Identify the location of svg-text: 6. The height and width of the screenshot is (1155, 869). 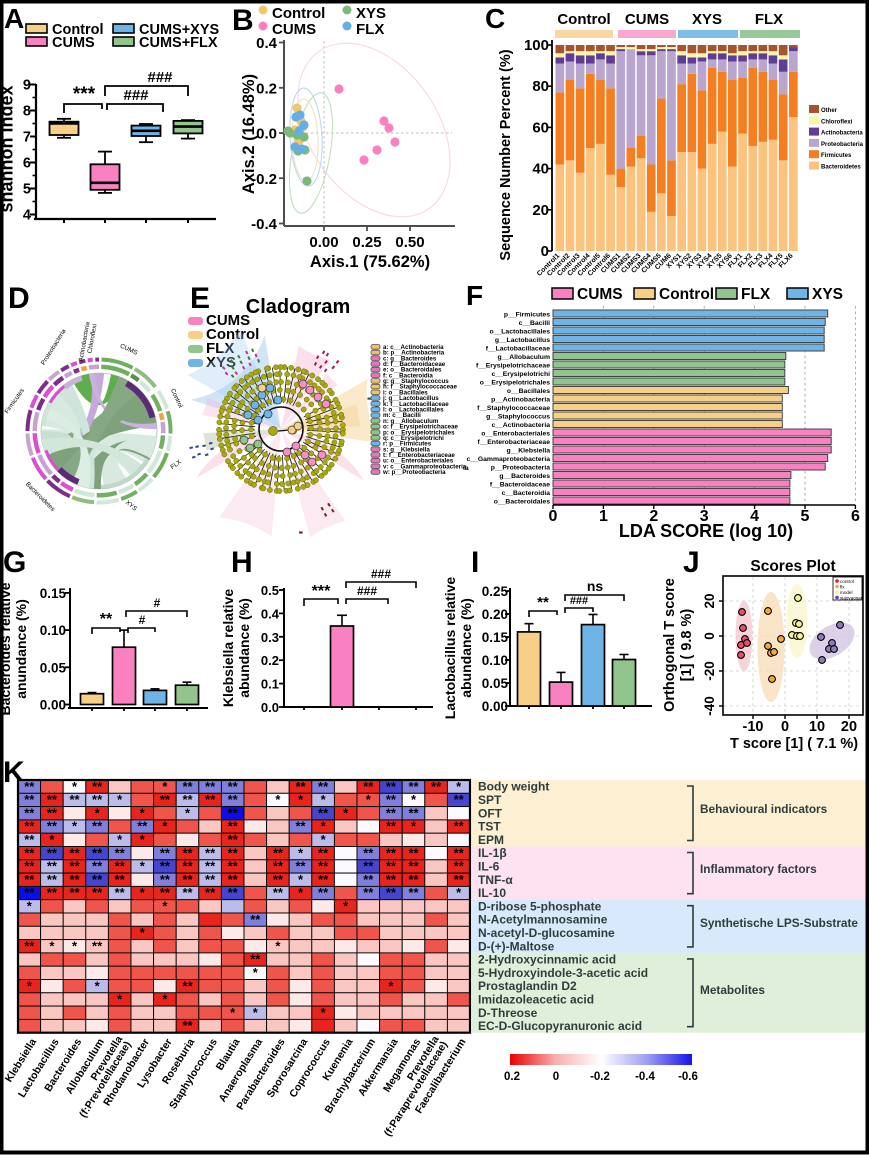
(27, 164).